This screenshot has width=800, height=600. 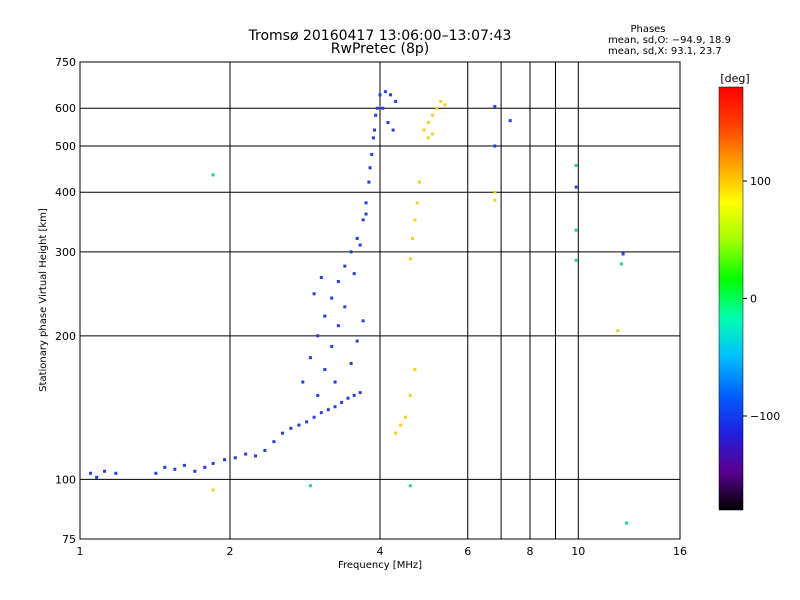 I want to click on colorbar-gradient, so click(x=731, y=298).